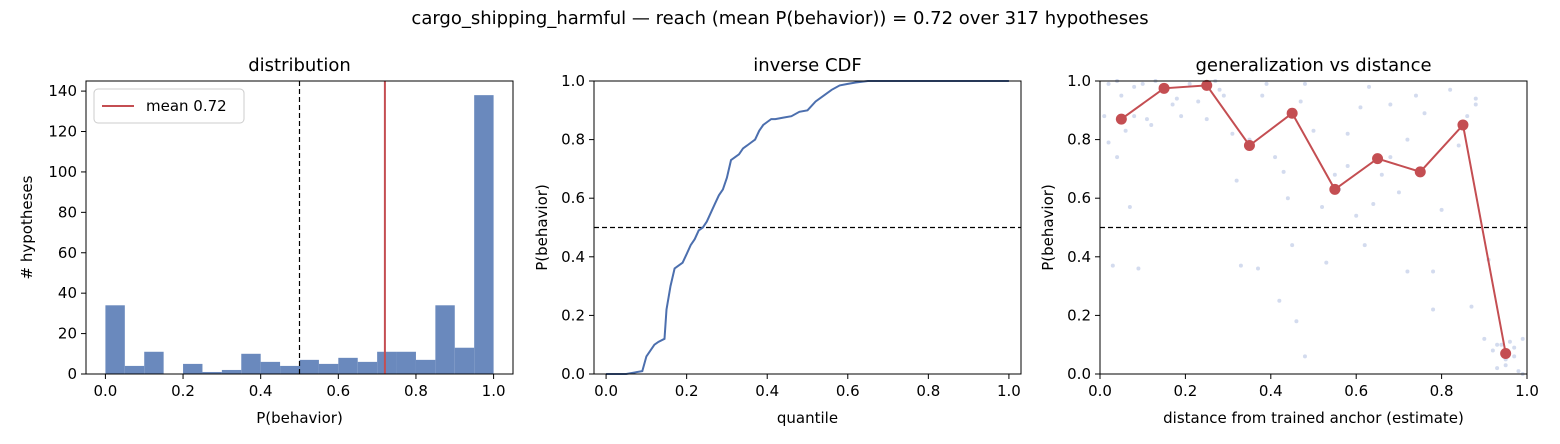  I want to click on legend-label-mean: mean 0.72, so click(186, 106).